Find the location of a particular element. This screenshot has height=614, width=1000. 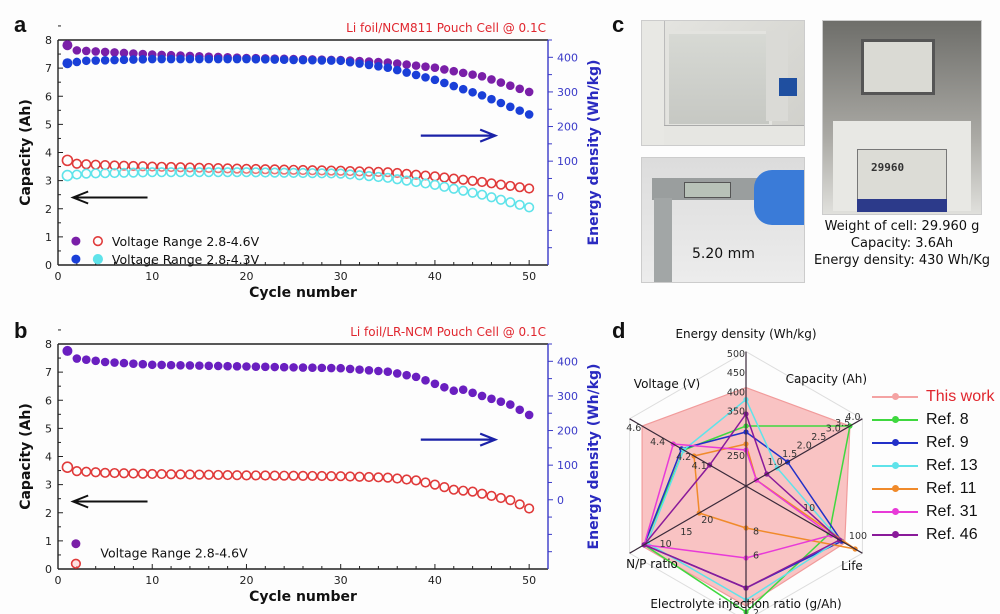

x-tick-label: 10 is located at coordinates (152, 276).